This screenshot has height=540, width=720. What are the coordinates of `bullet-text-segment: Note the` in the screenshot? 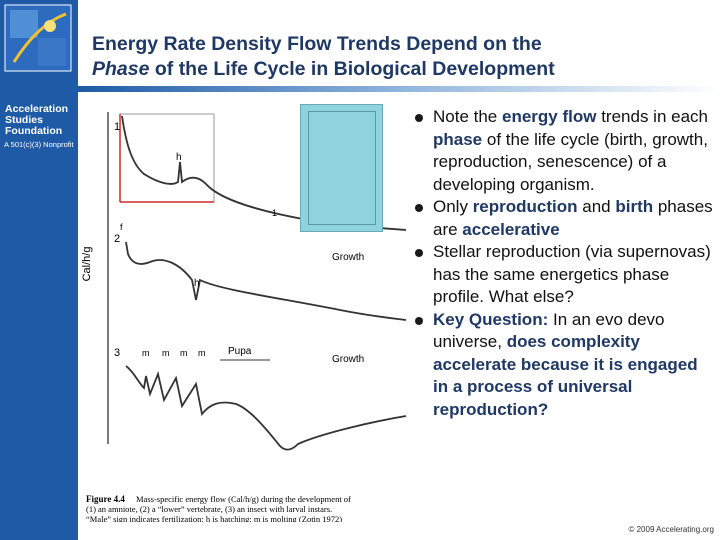 It's located at (467, 116).